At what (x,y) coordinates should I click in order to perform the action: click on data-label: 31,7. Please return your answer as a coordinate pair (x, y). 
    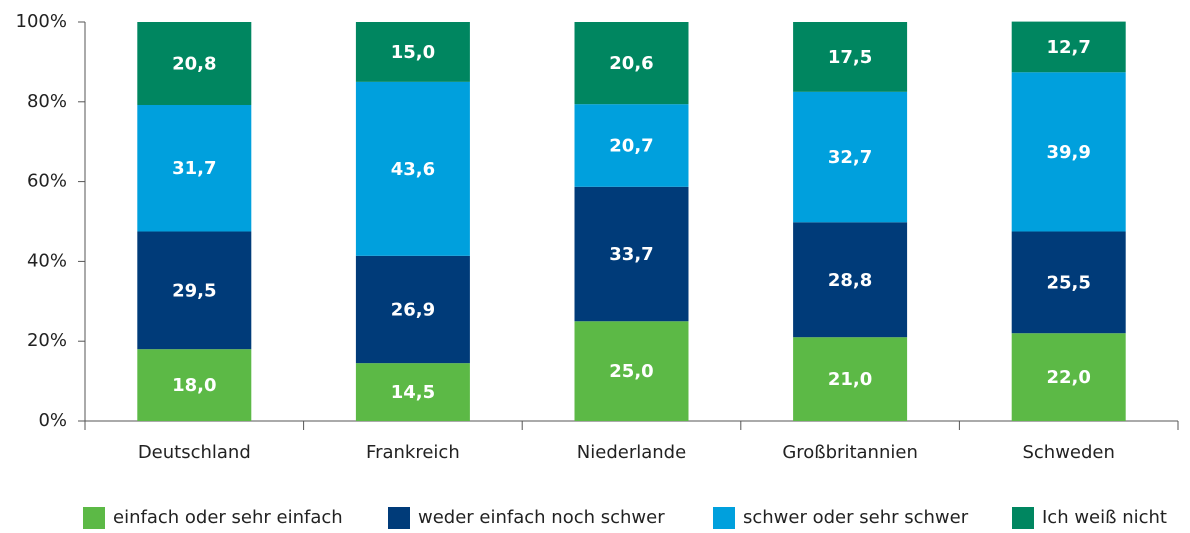
    Looking at the image, I should click on (194, 168).